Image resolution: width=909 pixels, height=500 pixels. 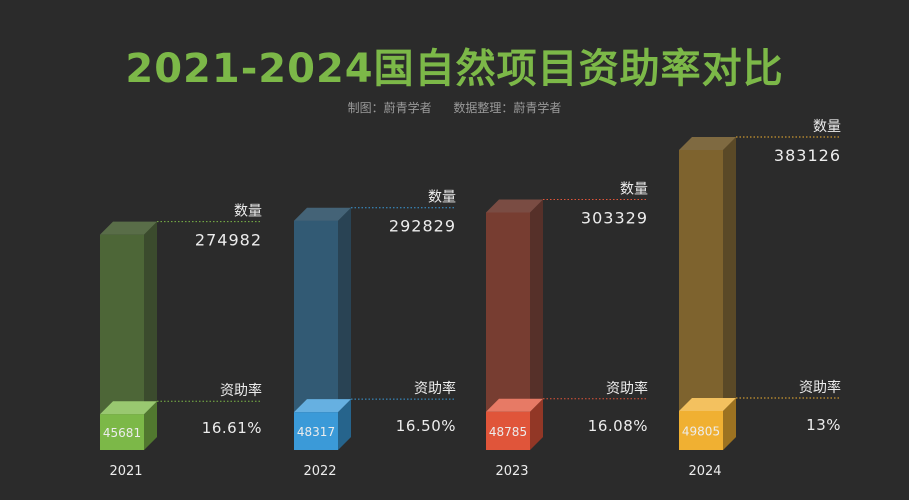 I want to click on total-bar-2022-top, so click(x=322, y=214).